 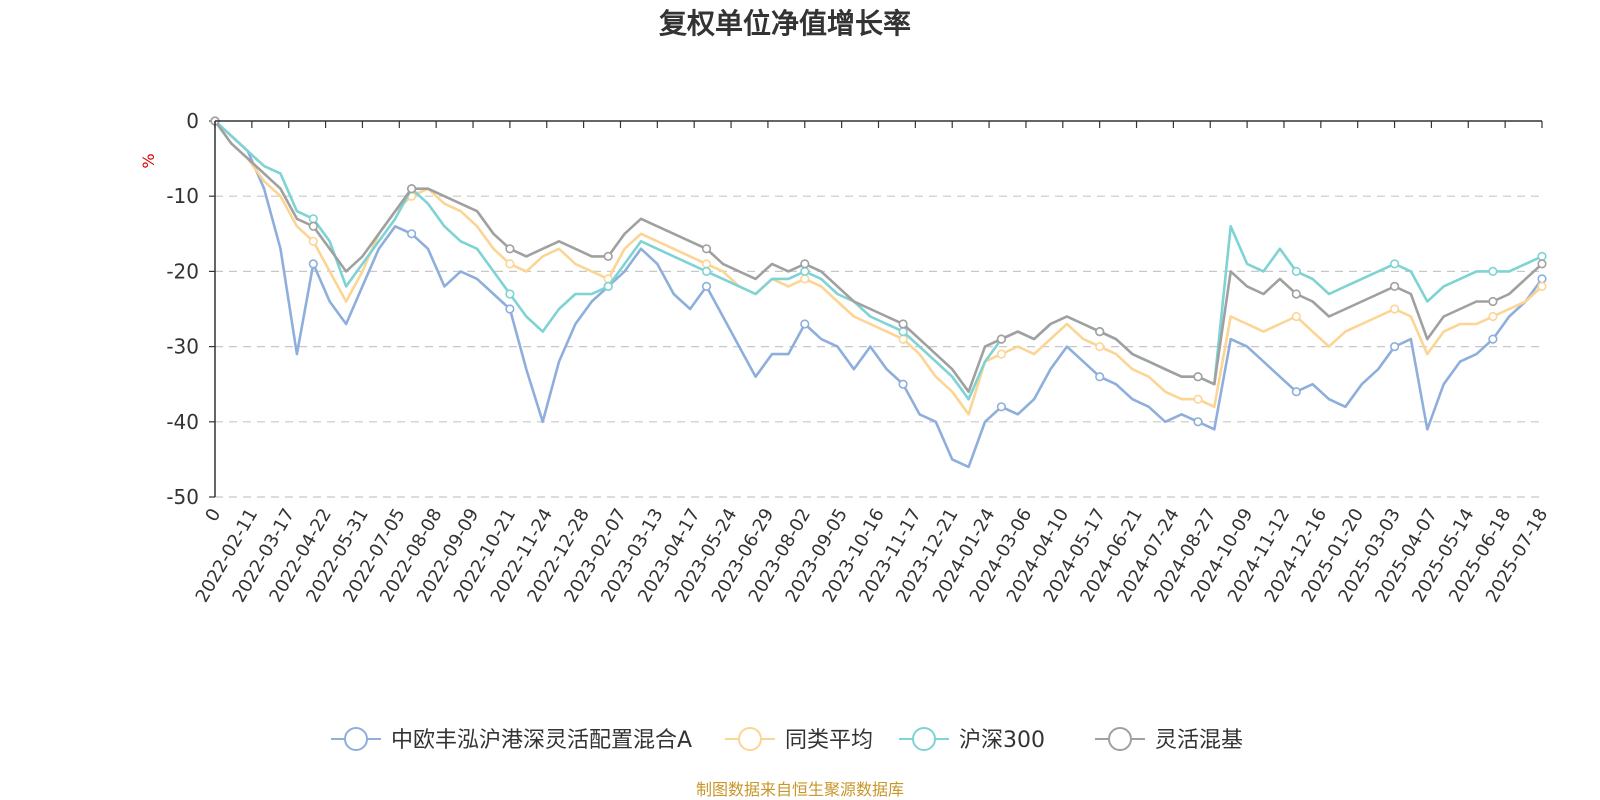 I want to click on y-tick-label: -40, so click(x=182, y=422).